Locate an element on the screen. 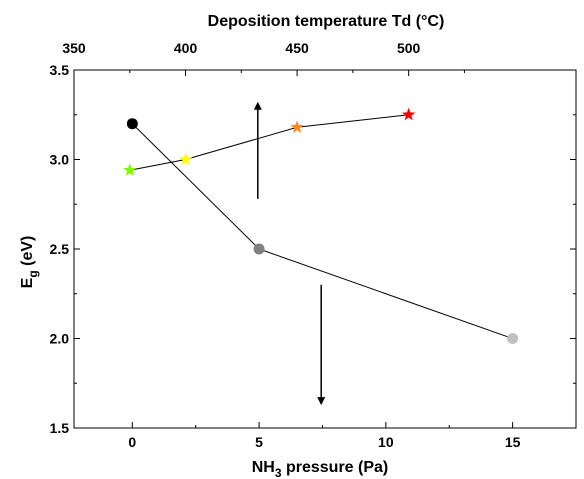 The image size is (584, 479). x-tick-label: 0 is located at coordinates (132, 442).